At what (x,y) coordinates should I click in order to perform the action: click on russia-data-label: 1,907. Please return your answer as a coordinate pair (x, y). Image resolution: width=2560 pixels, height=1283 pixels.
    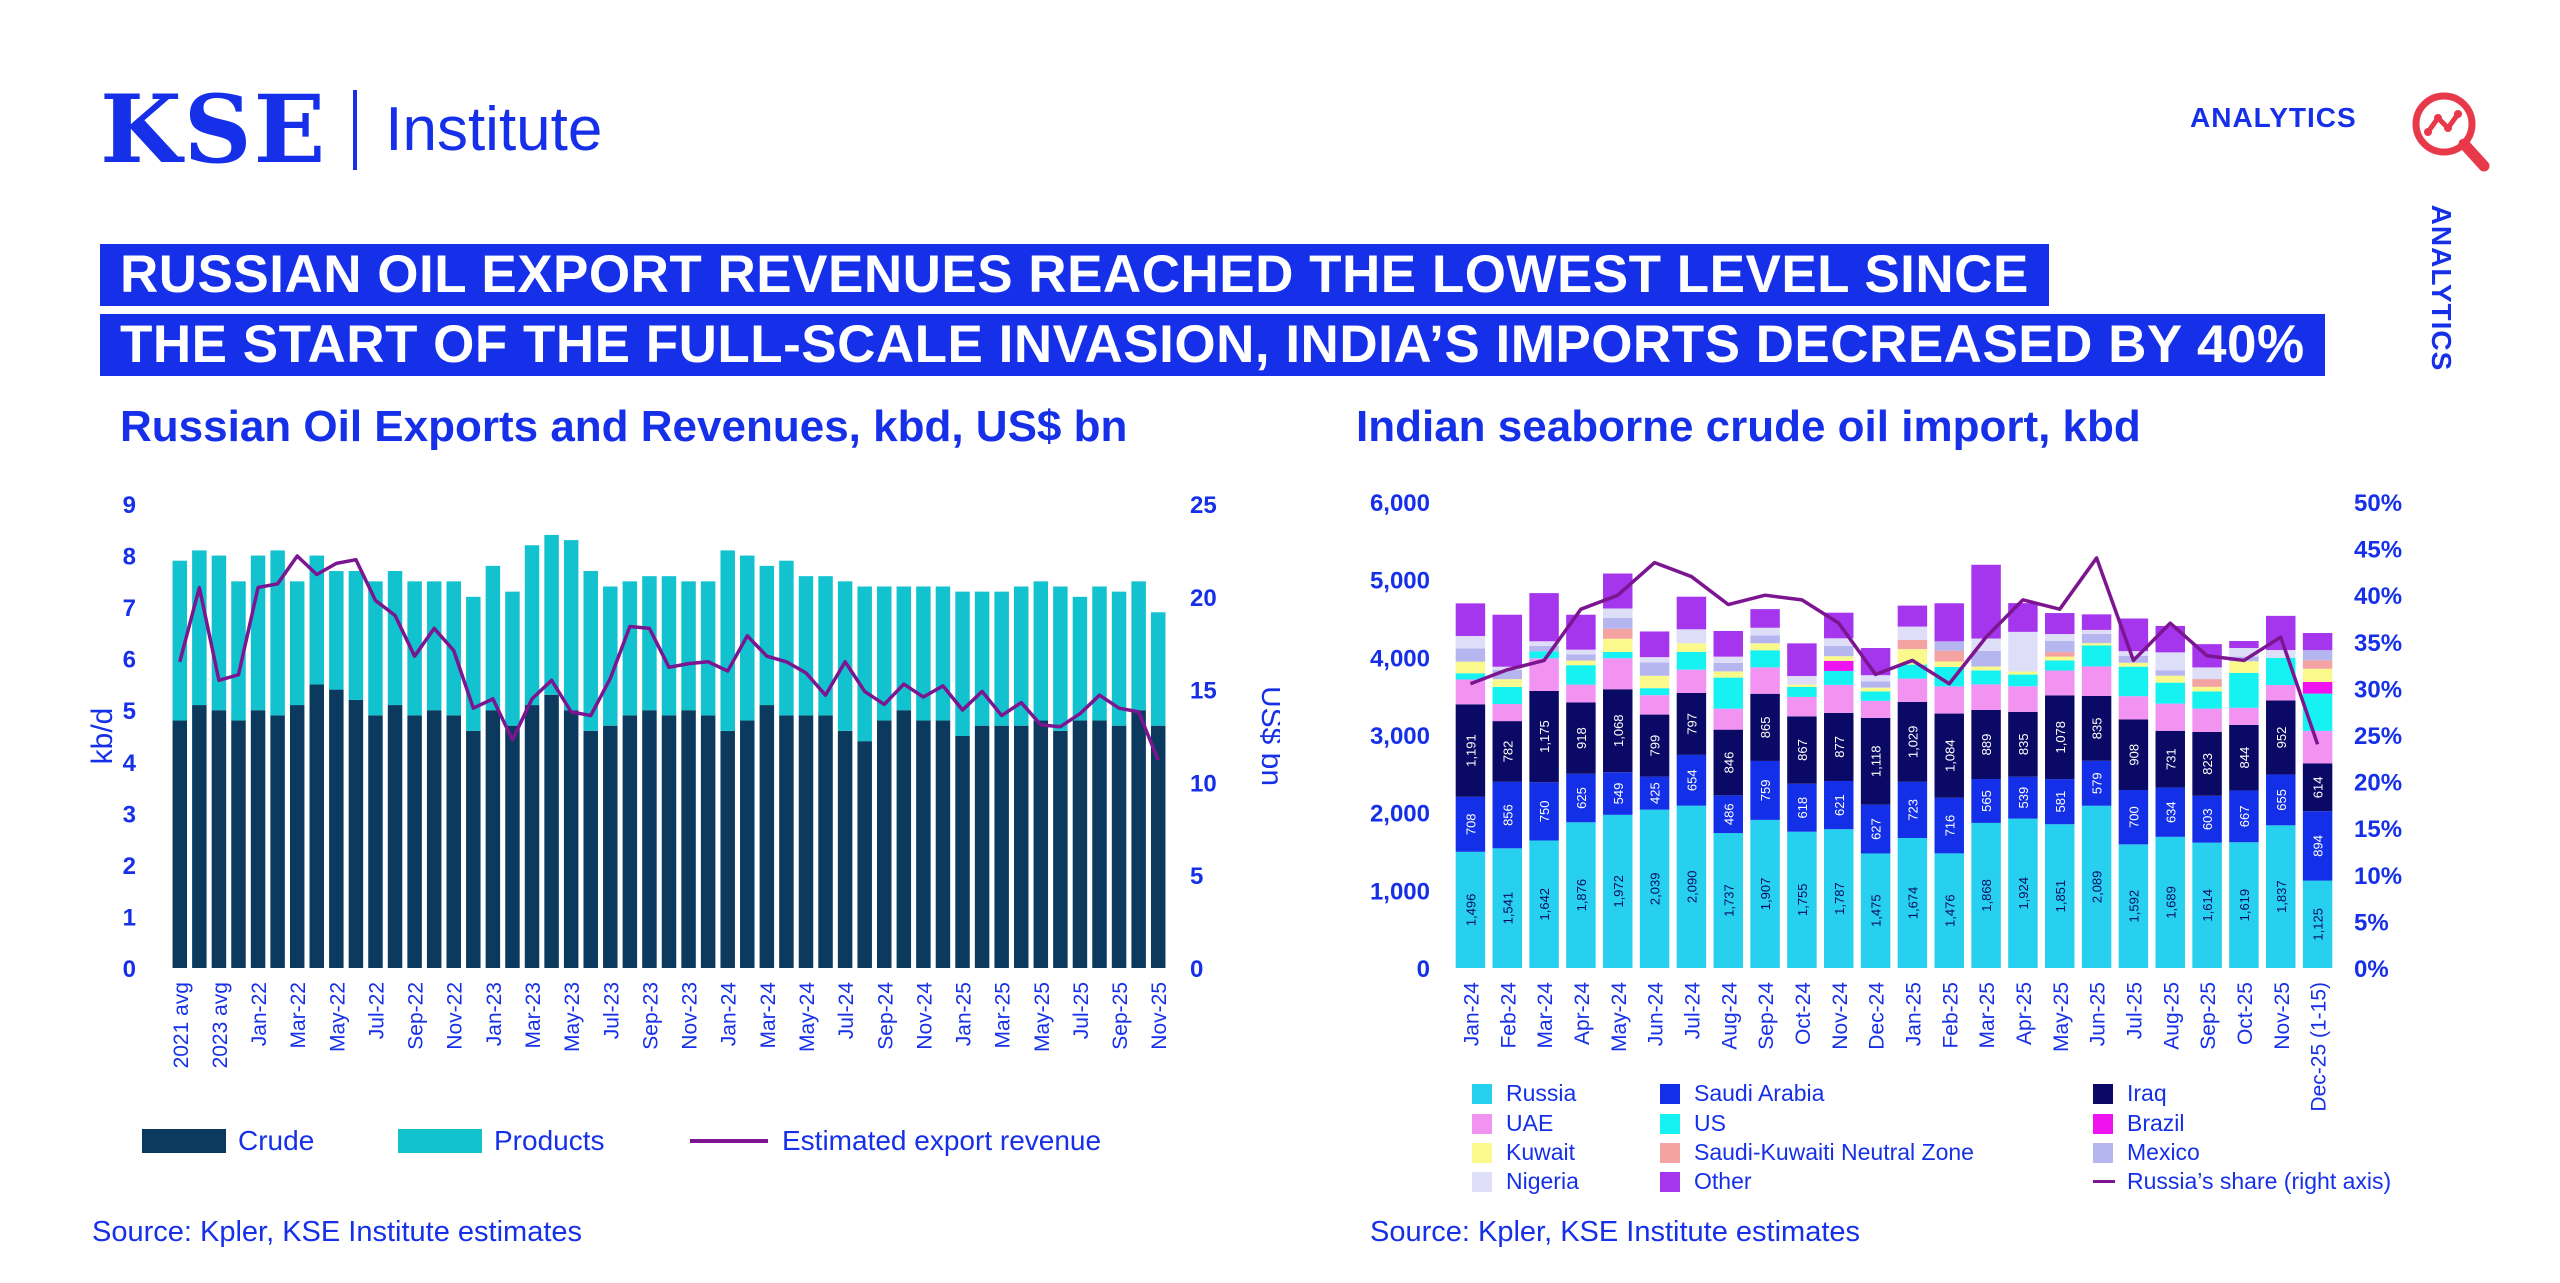
    Looking at the image, I should click on (1765, 894).